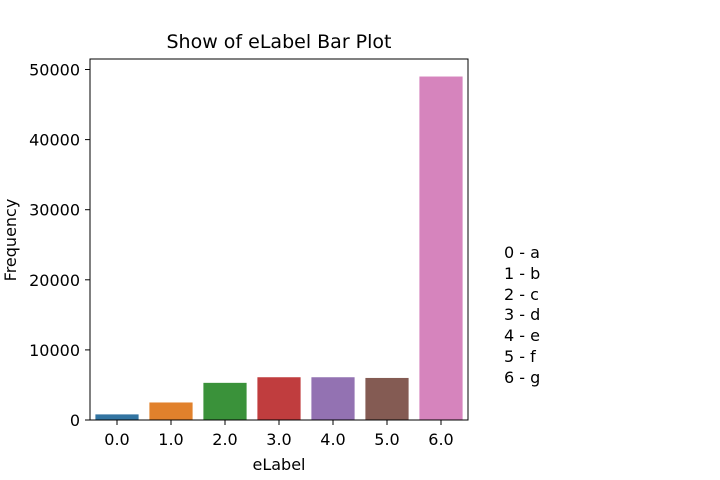  Describe the element at coordinates (59, 245) in the screenshot. I see `y-axis-ticks: 0 10000 20000 30000 40000 50000` at that location.